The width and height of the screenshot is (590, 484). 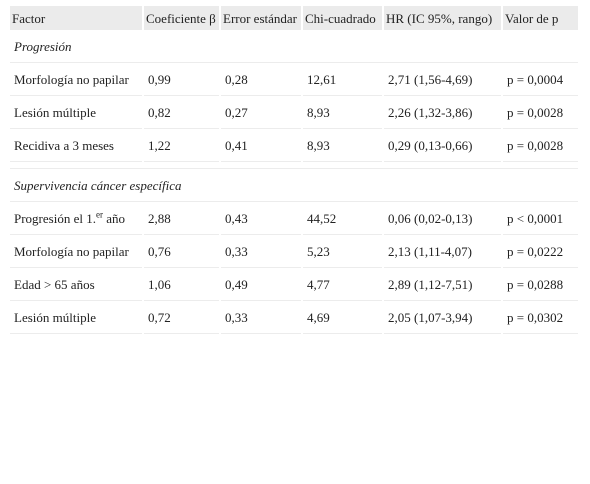 What do you see at coordinates (261, 18) in the screenshot?
I see `header-std-error: Error estándar` at bounding box center [261, 18].